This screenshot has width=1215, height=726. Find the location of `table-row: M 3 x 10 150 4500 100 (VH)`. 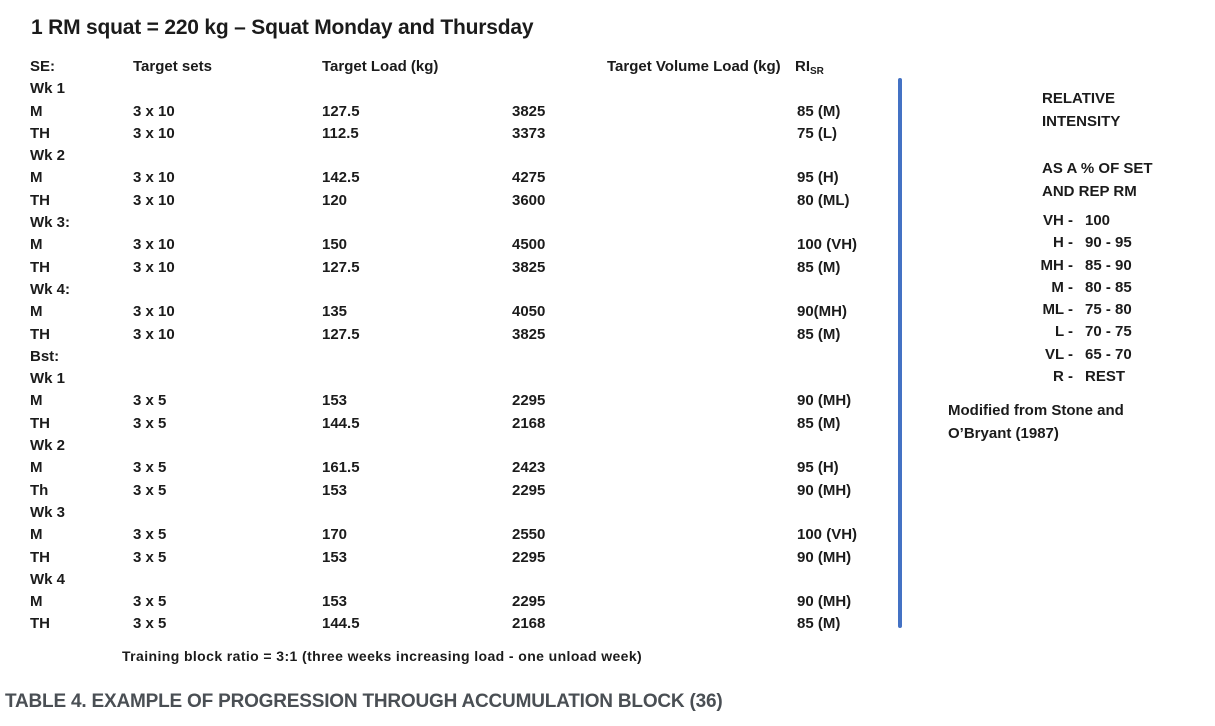

table-row: M 3 x 10 150 4500 100 (VH) is located at coordinates (464, 245).